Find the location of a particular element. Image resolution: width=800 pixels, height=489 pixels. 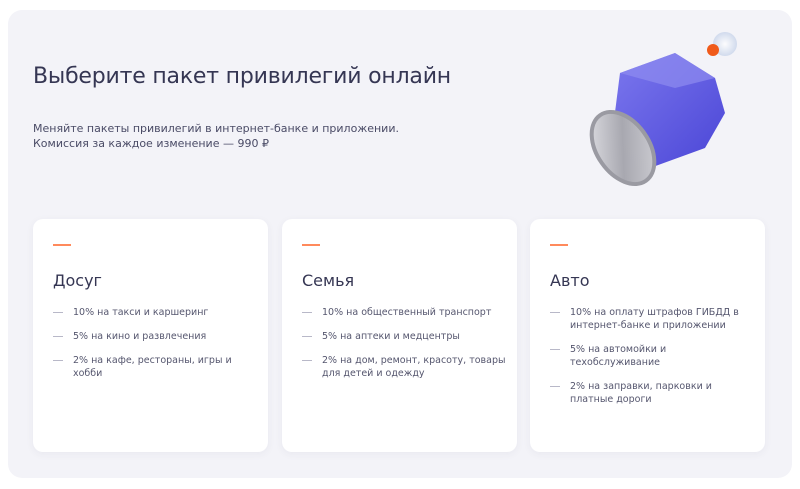

list-item: 5% на автомойки и техобслуживание is located at coordinates (652, 356).